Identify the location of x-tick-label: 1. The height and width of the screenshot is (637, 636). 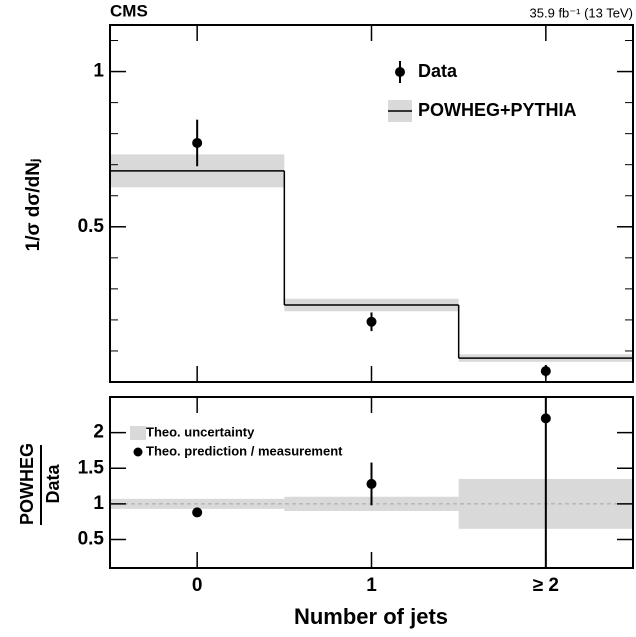
(371, 585).